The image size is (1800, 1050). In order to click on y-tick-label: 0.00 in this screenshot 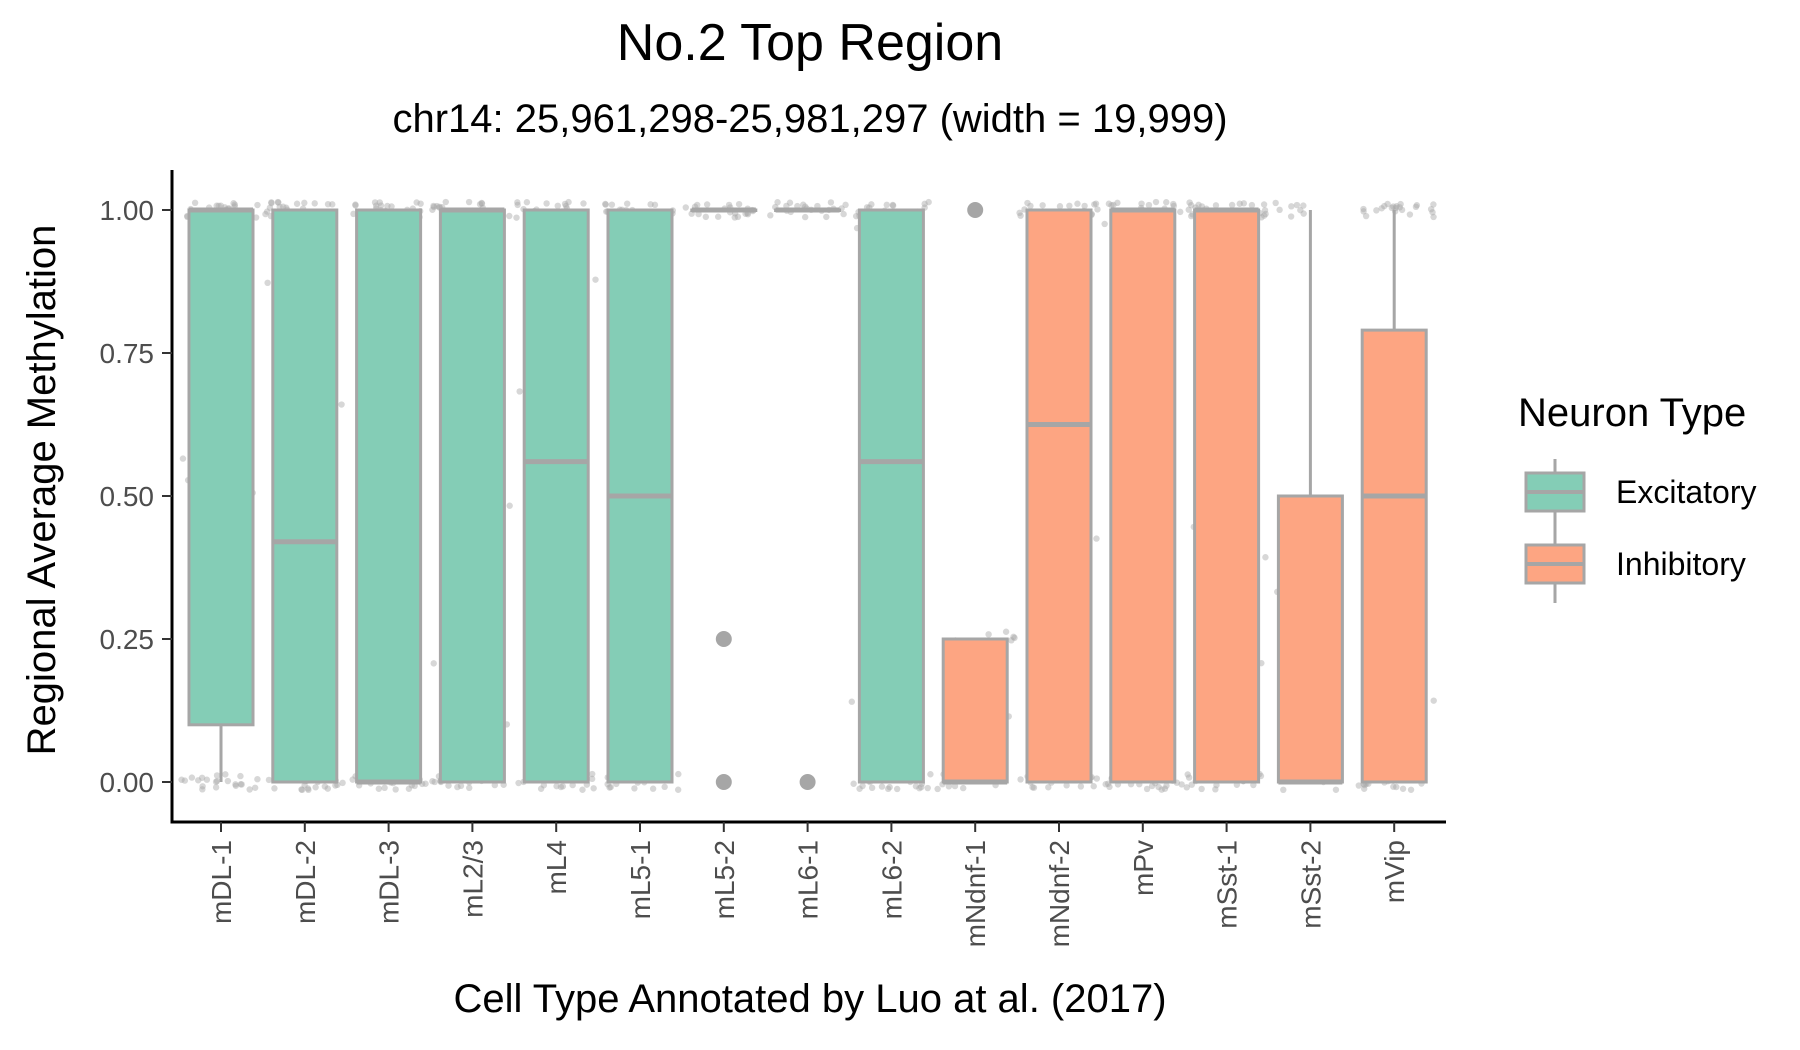, I will do `click(127, 782)`.